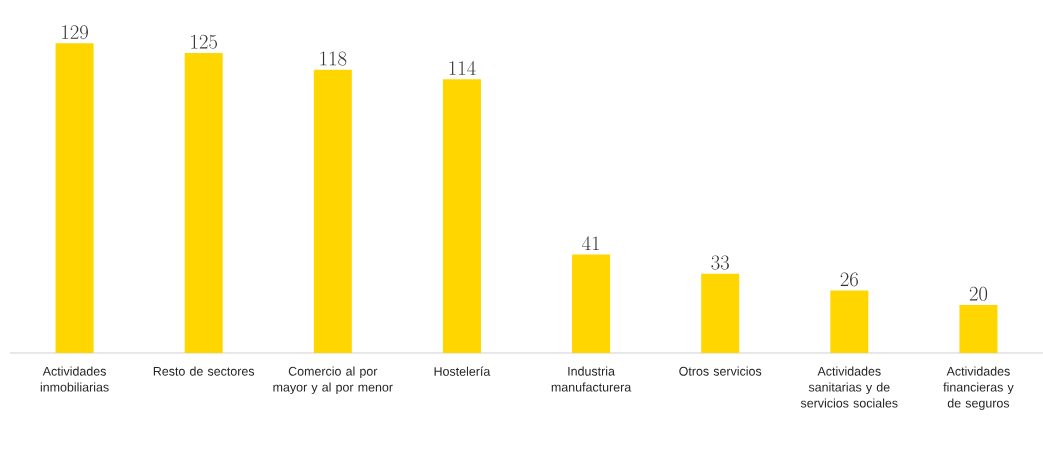 The width and height of the screenshot is (1043, 455). Describe the element at coordinates (720, 371) in the screenshot. I see `x-tick-label: Otros servicios` at that location.